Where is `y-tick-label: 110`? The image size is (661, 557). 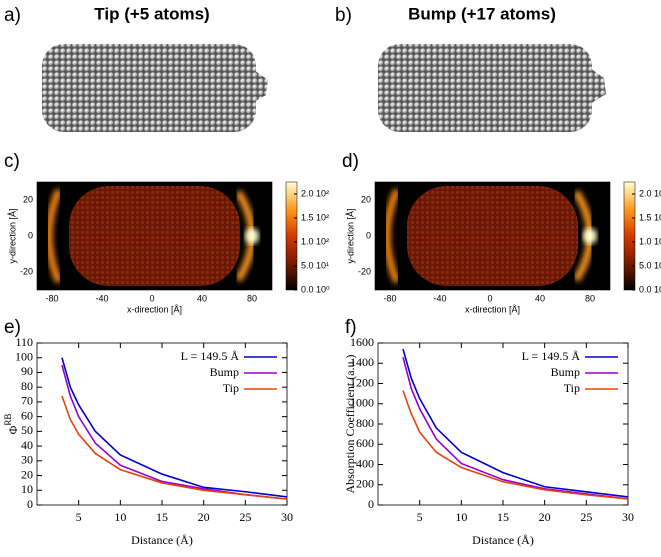
y-tick-label: 110 is located at coordinates (24, 342).